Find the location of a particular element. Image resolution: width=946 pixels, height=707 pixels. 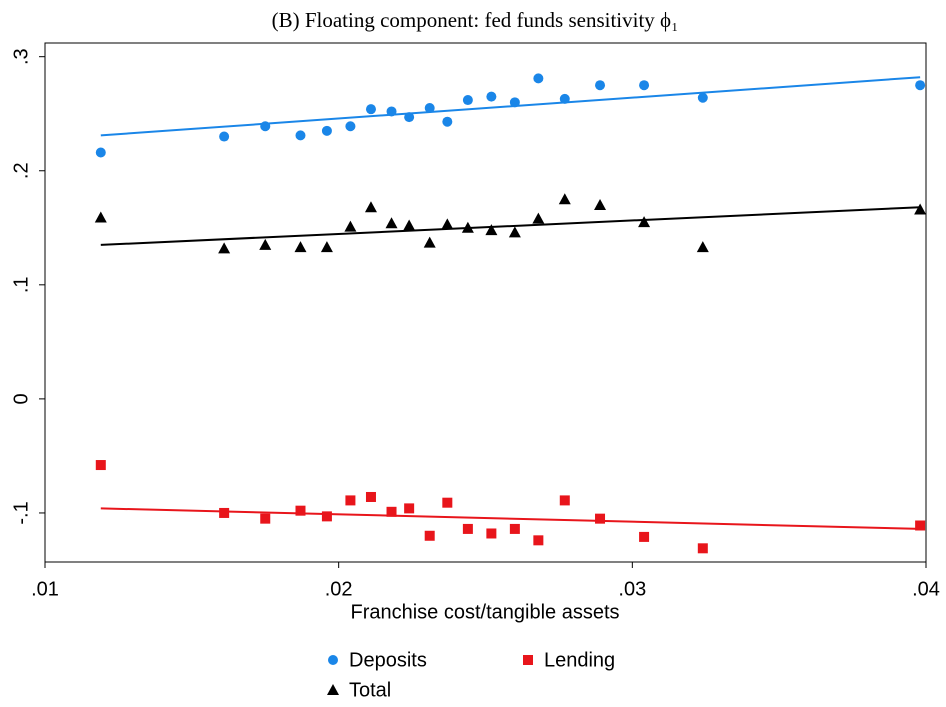

x-tick-label: .04 is located at coordinates (926, 589).